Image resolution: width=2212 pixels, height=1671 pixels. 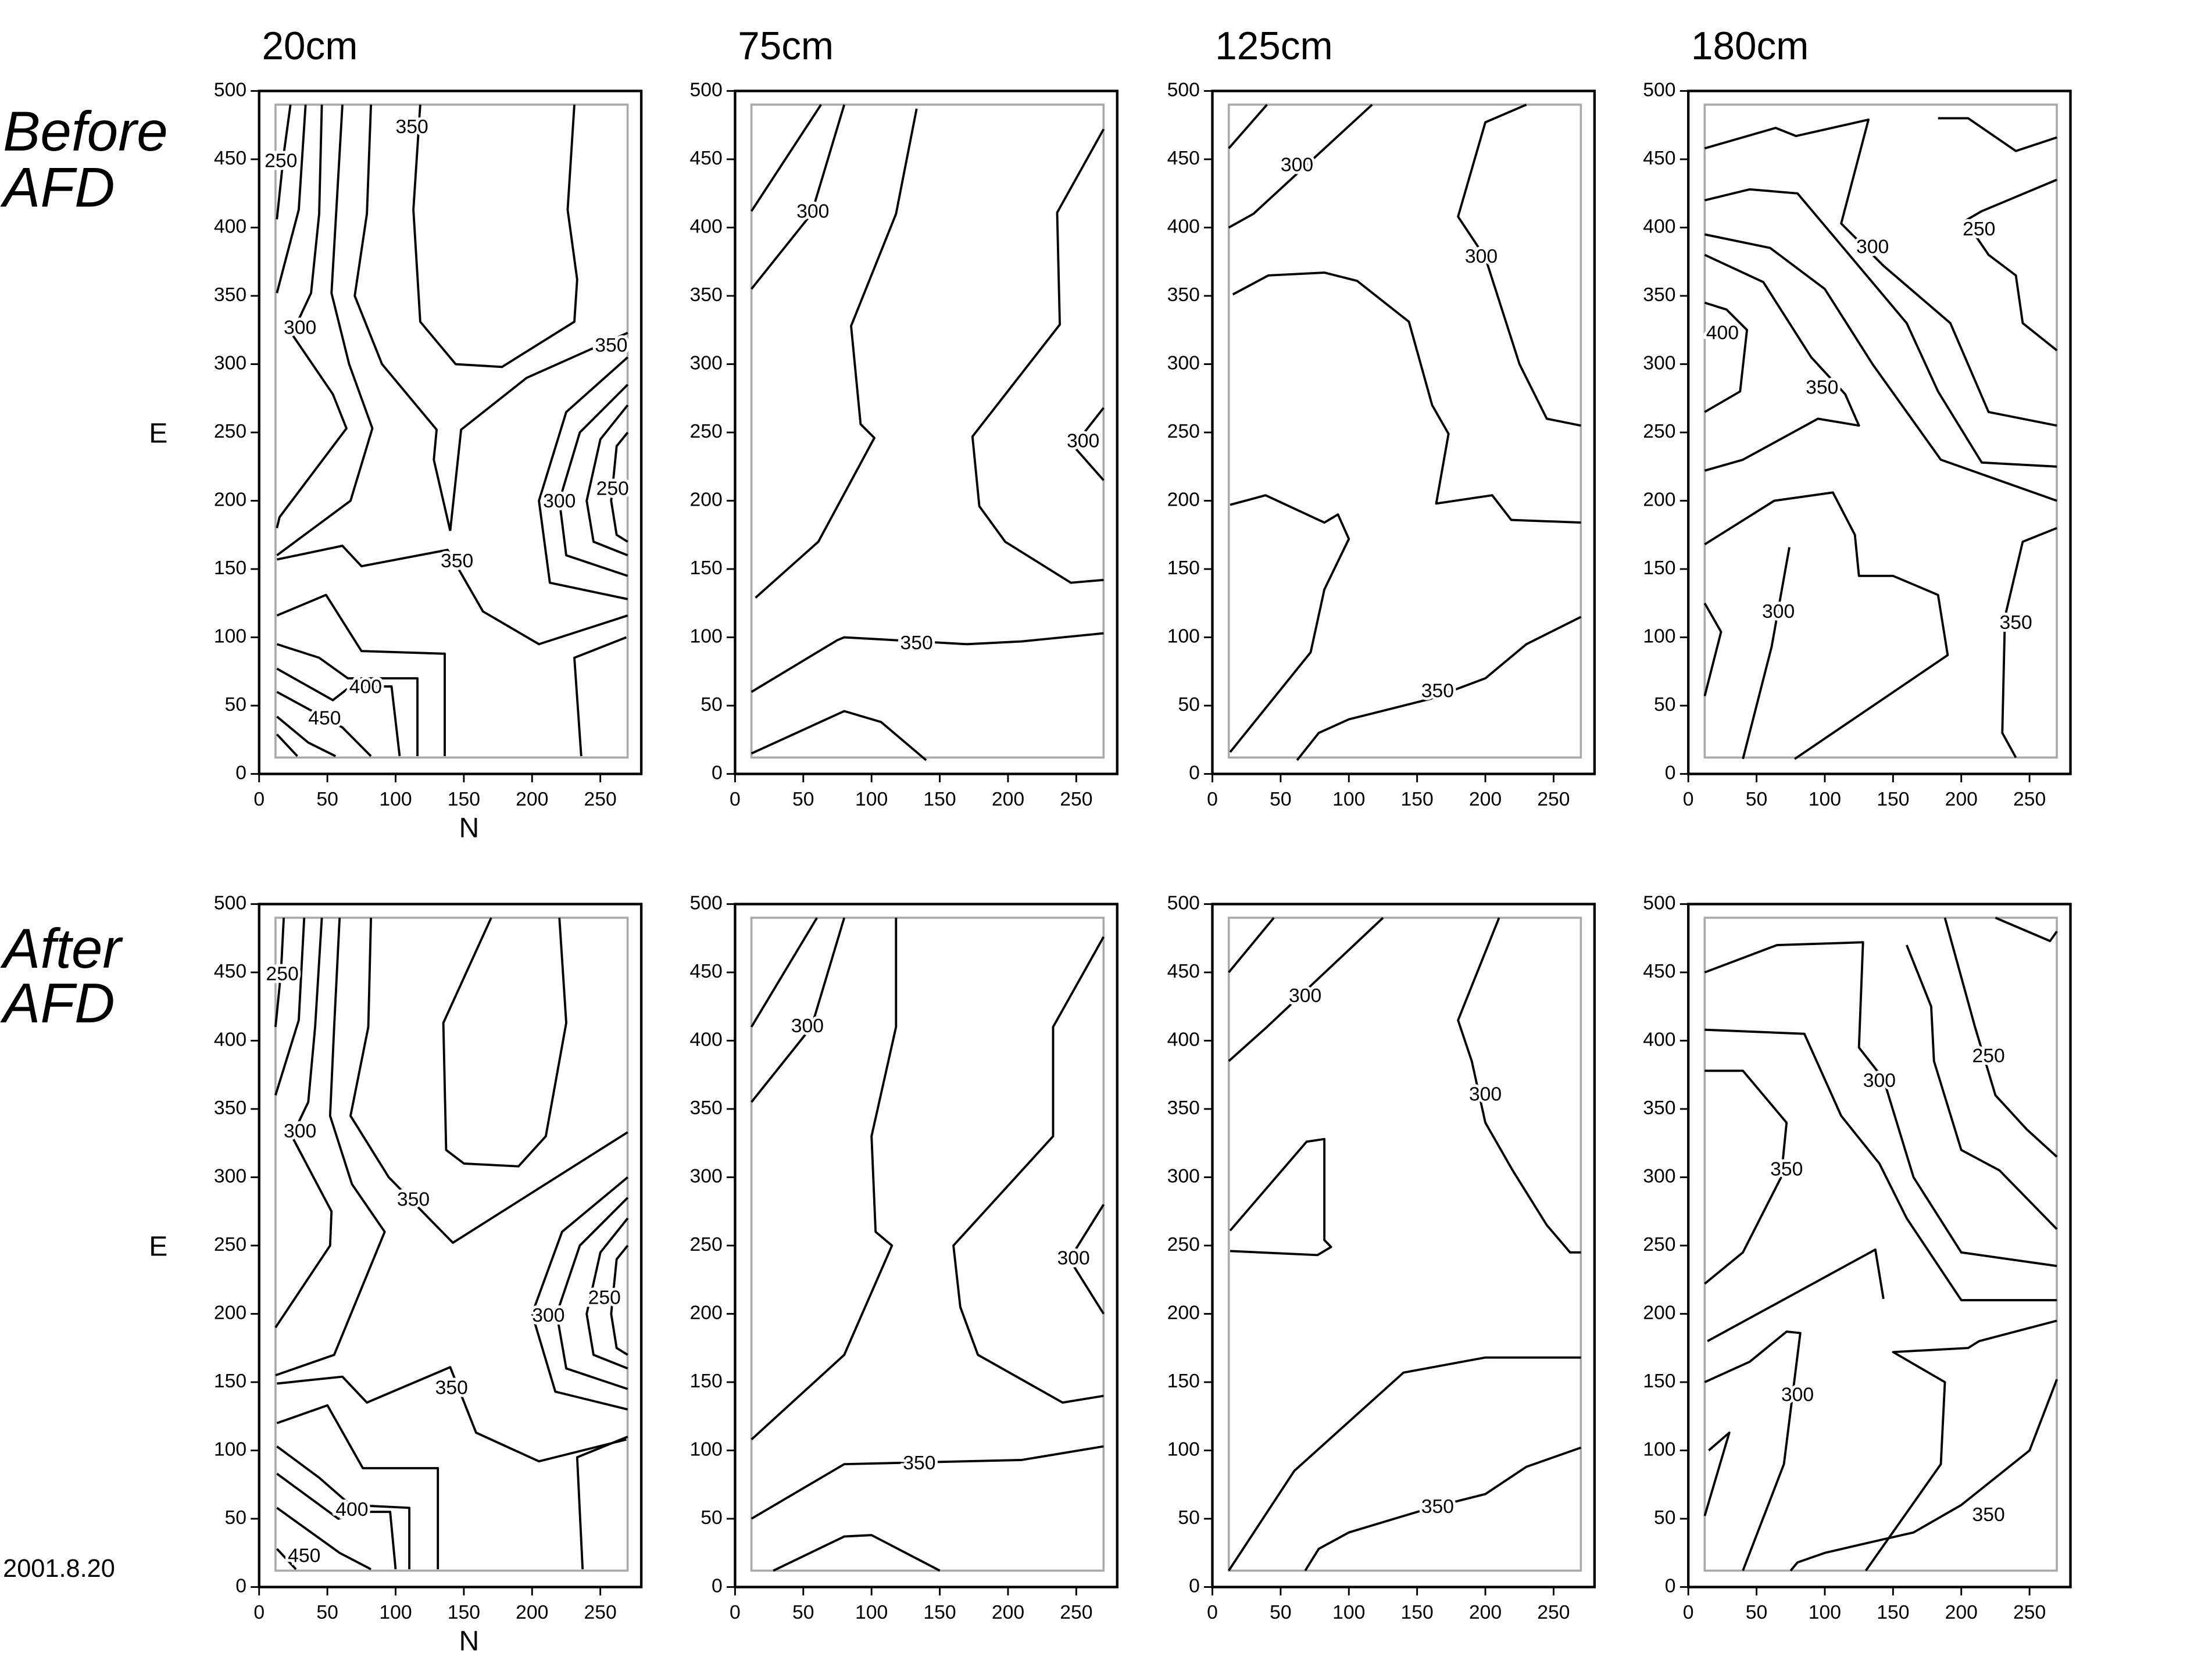 What do you see at coordinates (62, 949) in the screenshot?
I see `row-label: After` at bounding box center [62, 949].